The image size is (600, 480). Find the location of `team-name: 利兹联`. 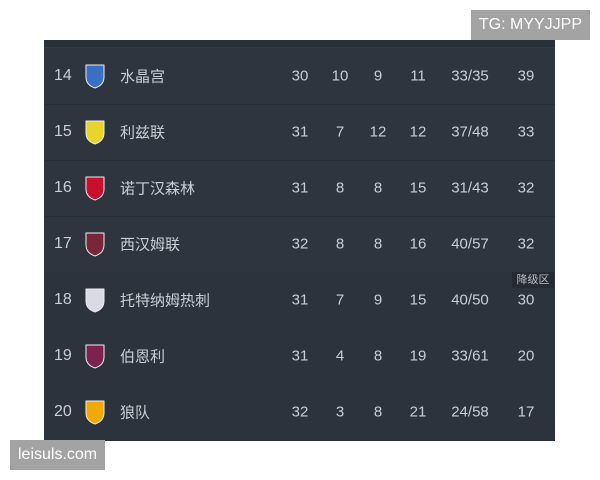

team-name: 利兹联 is located at coordinates (143, 133).